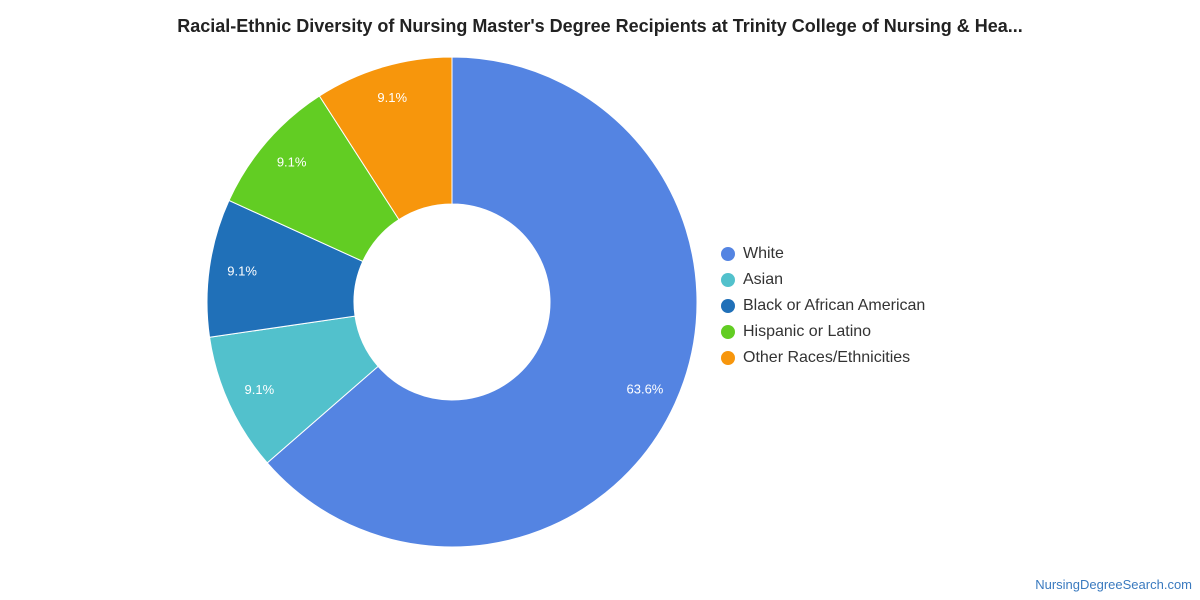 Image resolution: width=1200 pixels, height=600 pixels. I want to click on legend-item-black-or-african-american: Black or African American, so click(823, 306).